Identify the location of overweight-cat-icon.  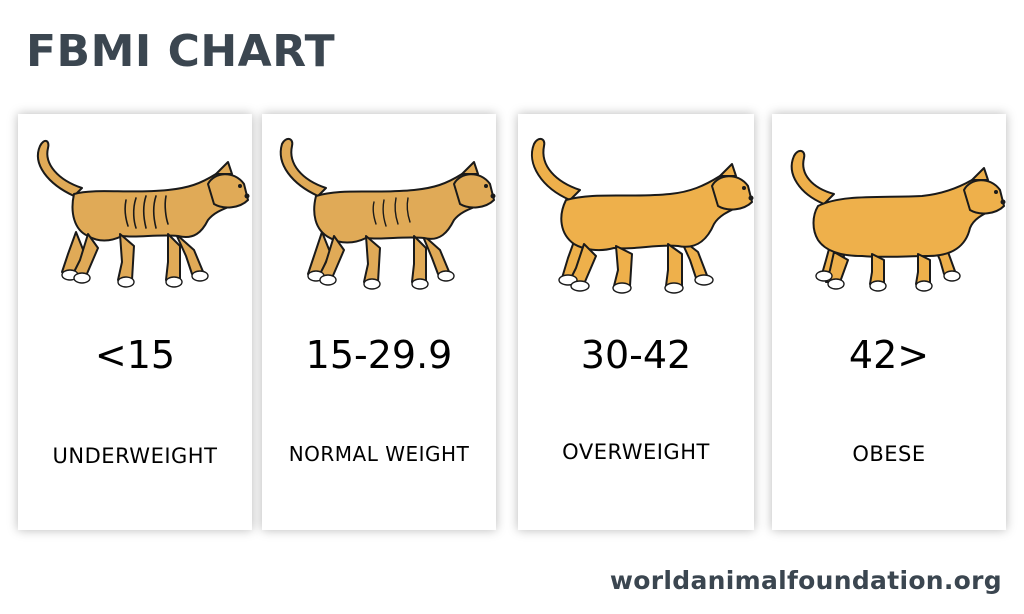
(642, 216).